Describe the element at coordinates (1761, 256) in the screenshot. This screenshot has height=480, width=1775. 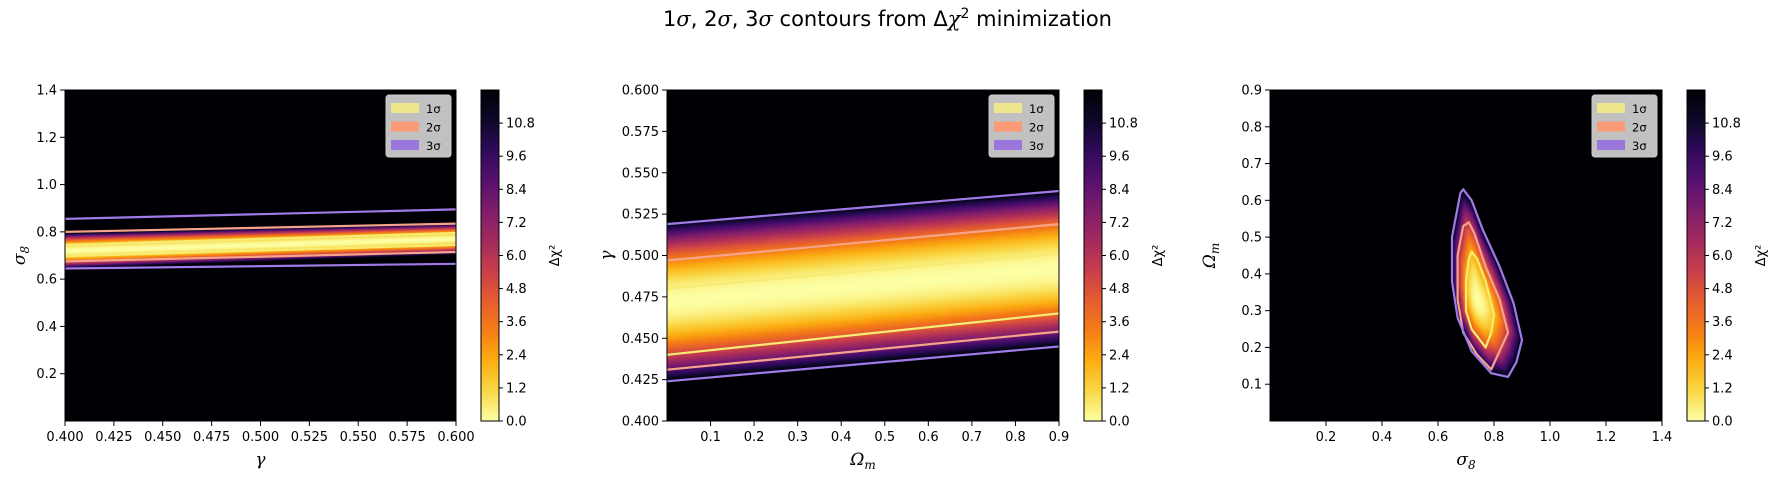
I see `colorbar-label: Δχ²` at that location.